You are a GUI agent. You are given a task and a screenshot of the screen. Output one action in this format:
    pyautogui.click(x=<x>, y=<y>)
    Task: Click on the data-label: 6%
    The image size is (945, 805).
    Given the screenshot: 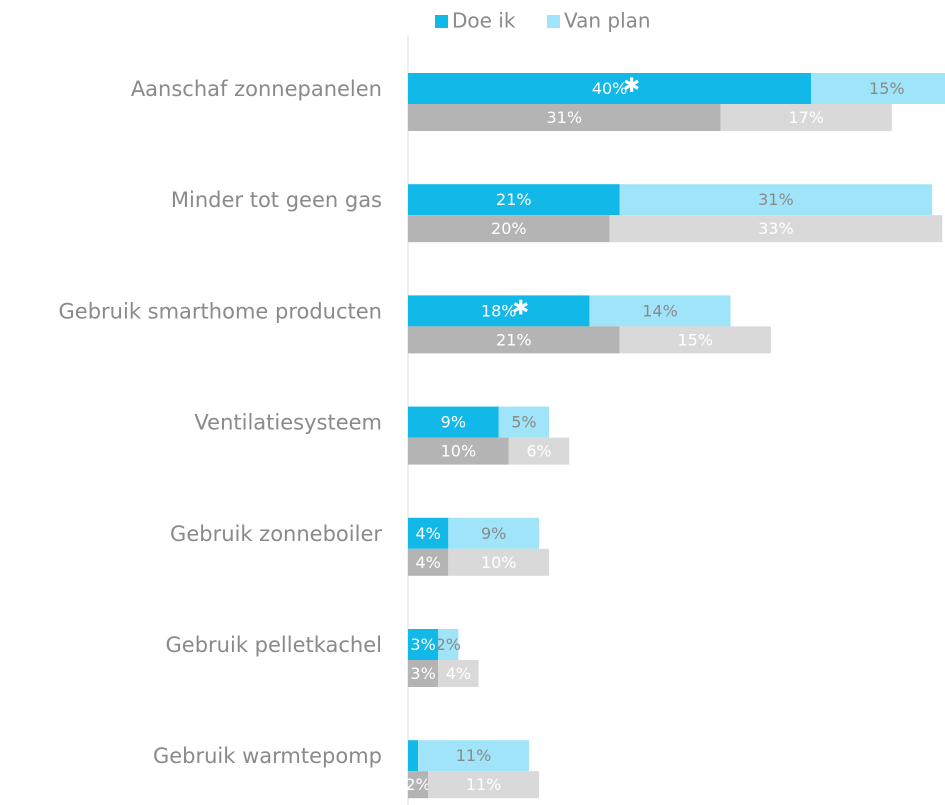 What is the action you would take?
    pyautogui.click(x=538, y=451)
    